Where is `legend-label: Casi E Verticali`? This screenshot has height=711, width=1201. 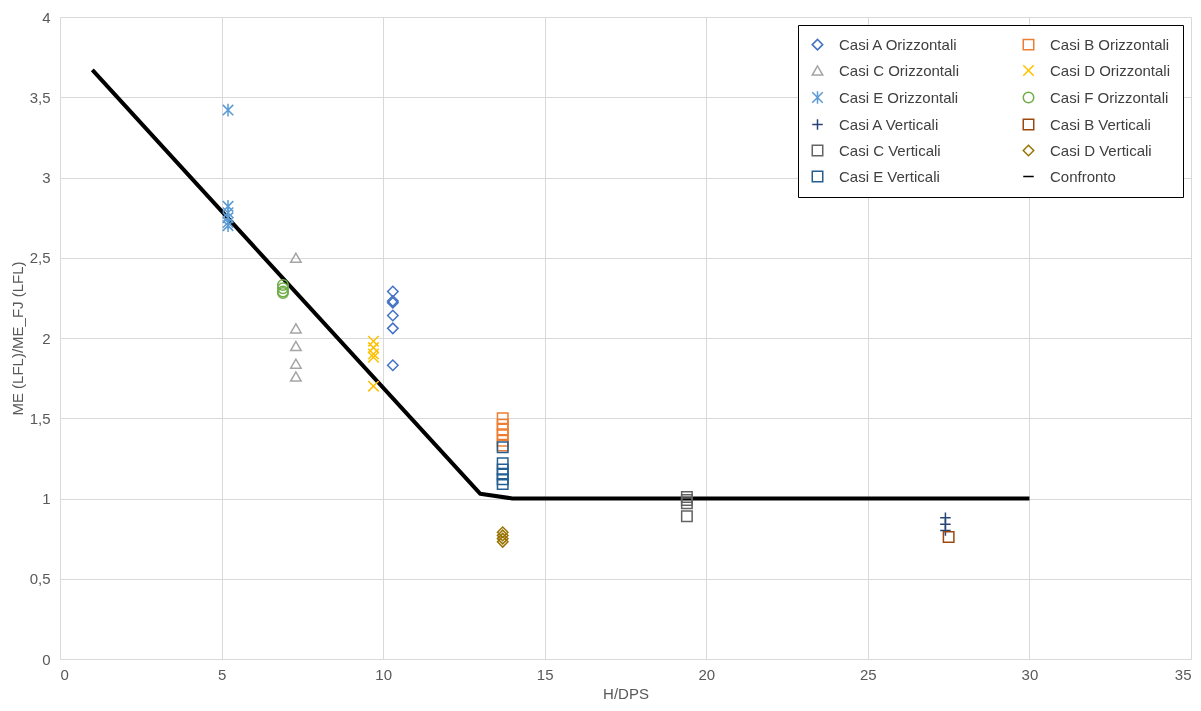 legend-label: Casi E Verticali is located at coordinates (889, 176).